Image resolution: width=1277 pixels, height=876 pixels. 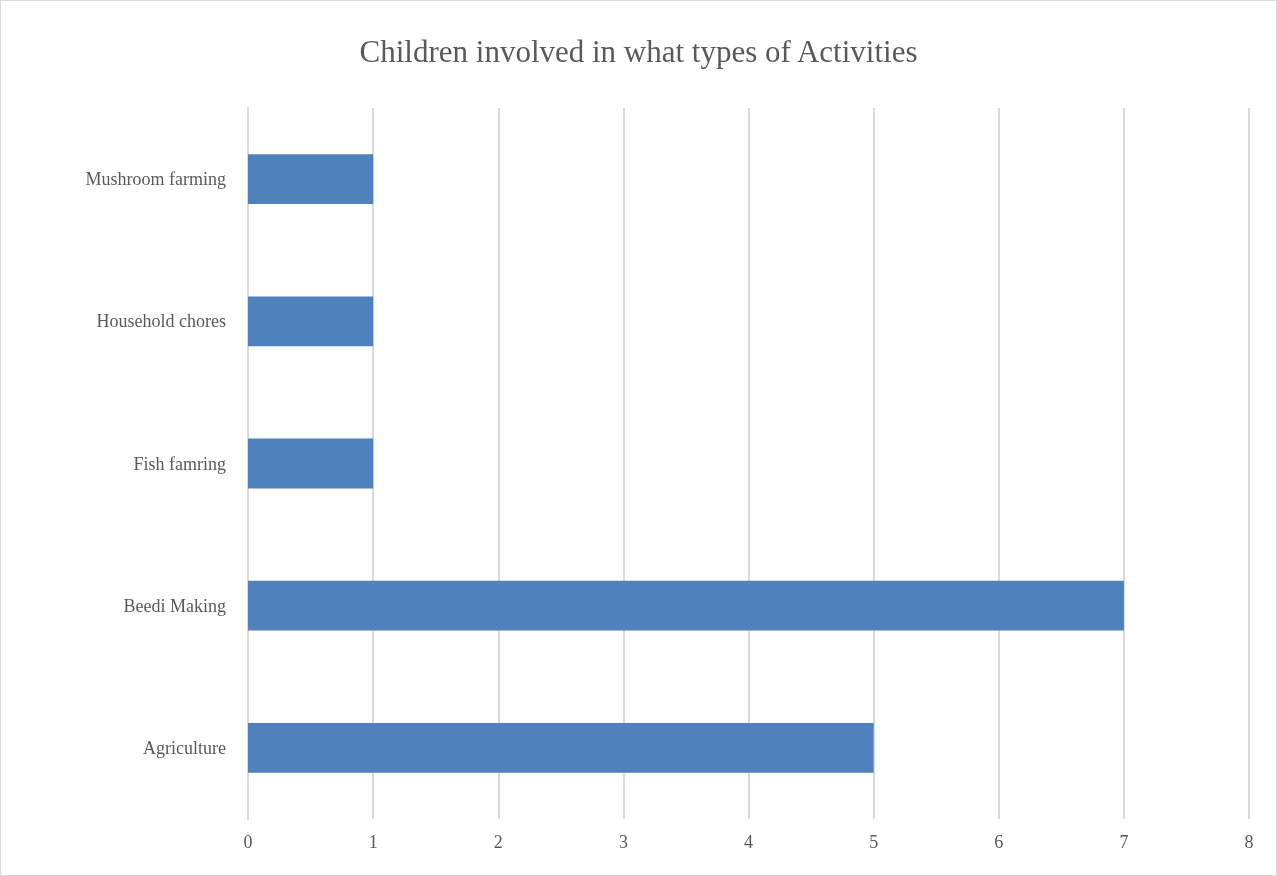 What do you see at coordinates (1124, 842) in the screenshot?
I see `x-tick-label: 7` at bounding box center [1124, 842].